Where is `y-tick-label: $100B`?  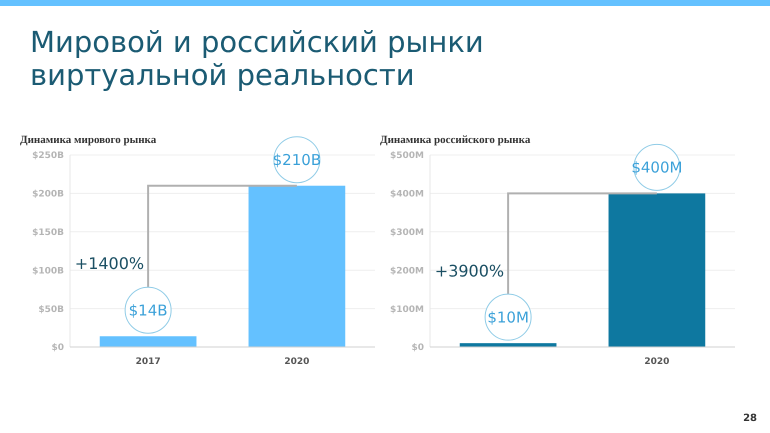 y-tick-label: $100B is located at coordinates (48, 271).